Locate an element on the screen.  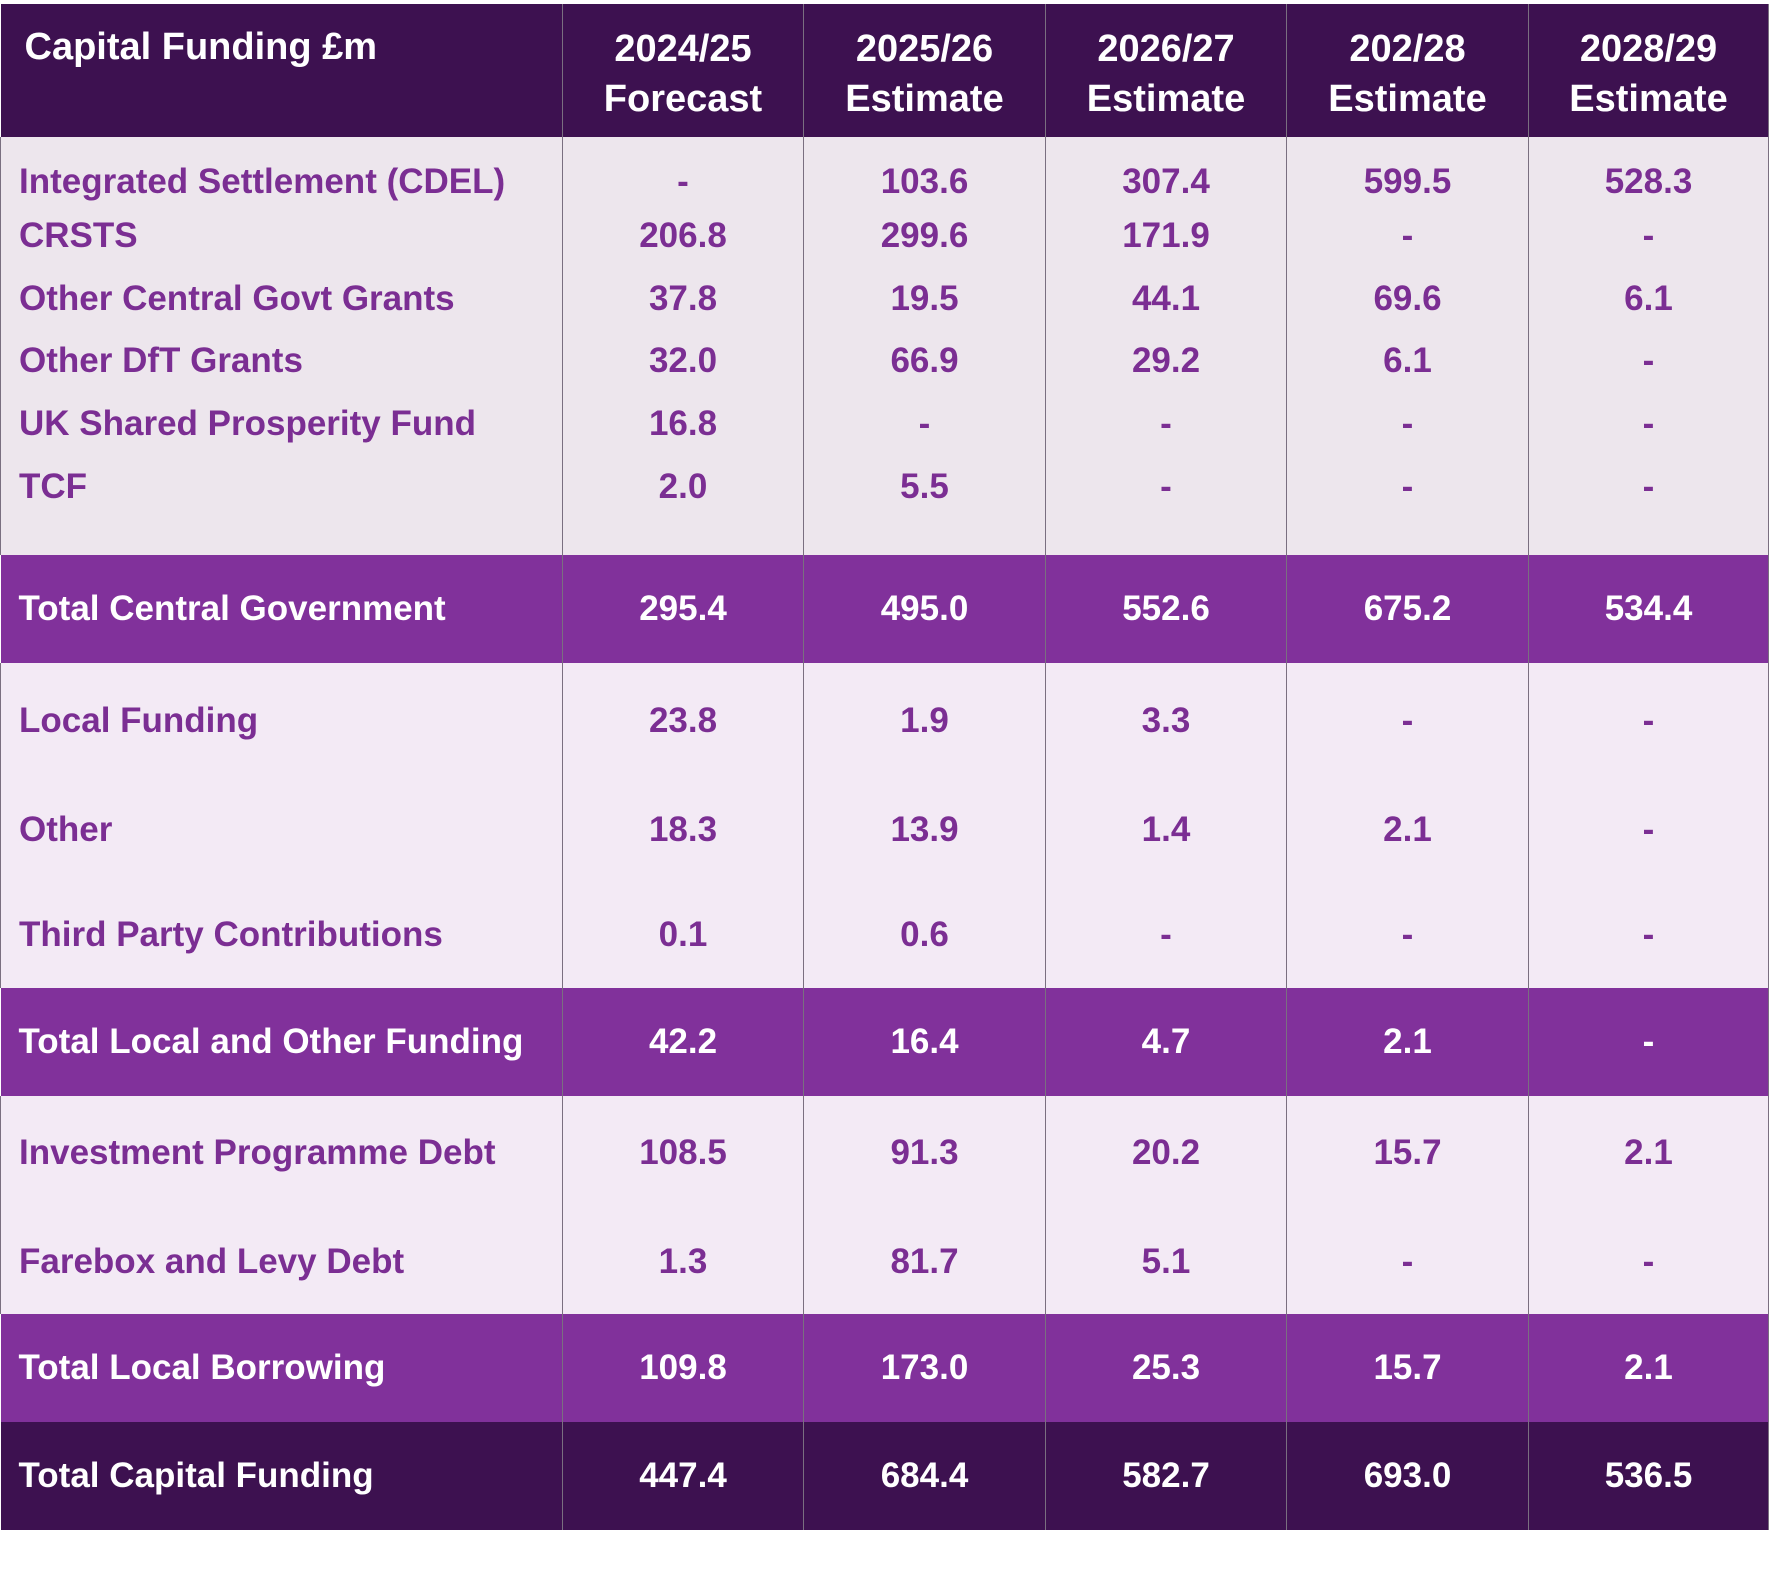
cell-value: 299.6 is located at coordinates (924, 236).